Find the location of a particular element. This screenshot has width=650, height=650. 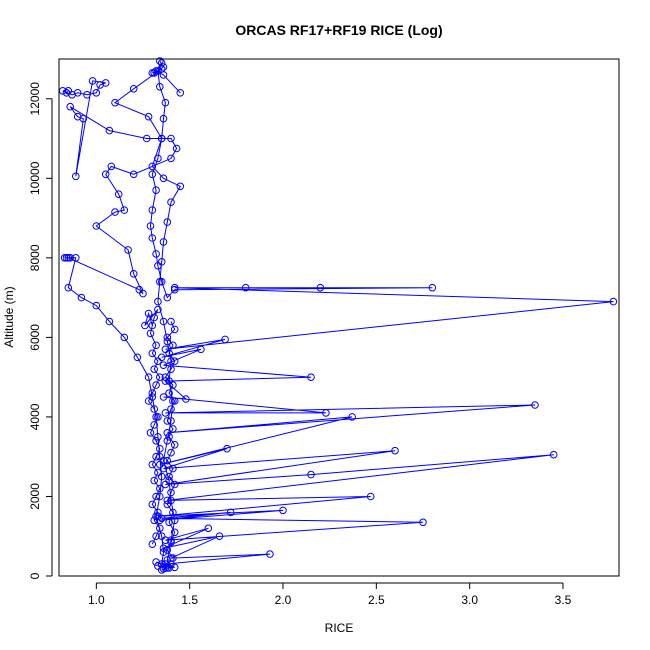

y-axis: 0 2000 4000 6000 8000 10000 12000 is located at coordinates (40, 330).